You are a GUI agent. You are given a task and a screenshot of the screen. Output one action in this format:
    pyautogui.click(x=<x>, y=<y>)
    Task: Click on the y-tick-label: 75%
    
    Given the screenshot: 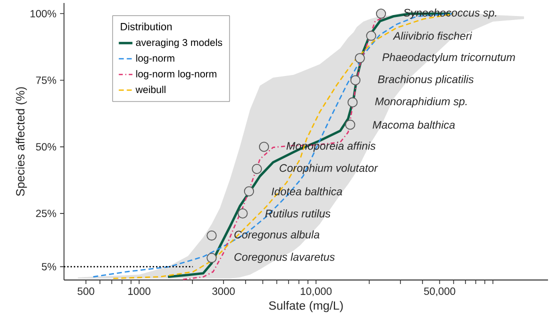 What is the action you would take?
    pyautogui.click(x=46, y=80)
    